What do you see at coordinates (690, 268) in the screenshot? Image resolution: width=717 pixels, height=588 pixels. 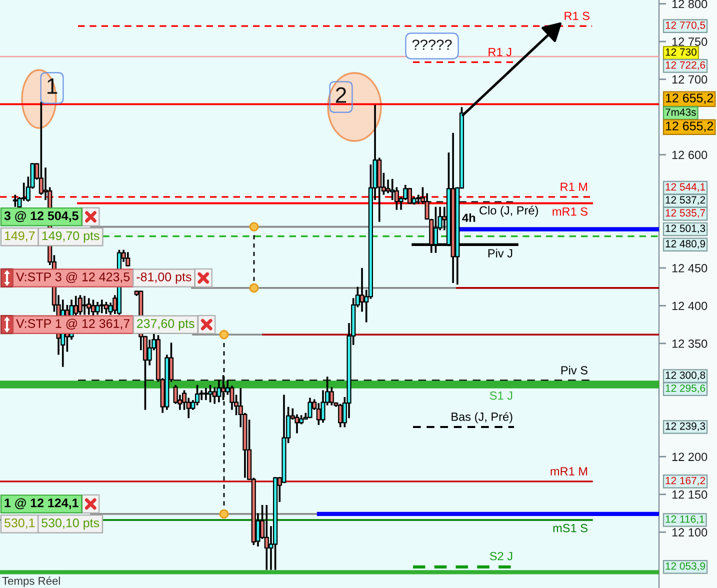 I see `y-tick-label: 12 450` at bounding box center [690, 268].